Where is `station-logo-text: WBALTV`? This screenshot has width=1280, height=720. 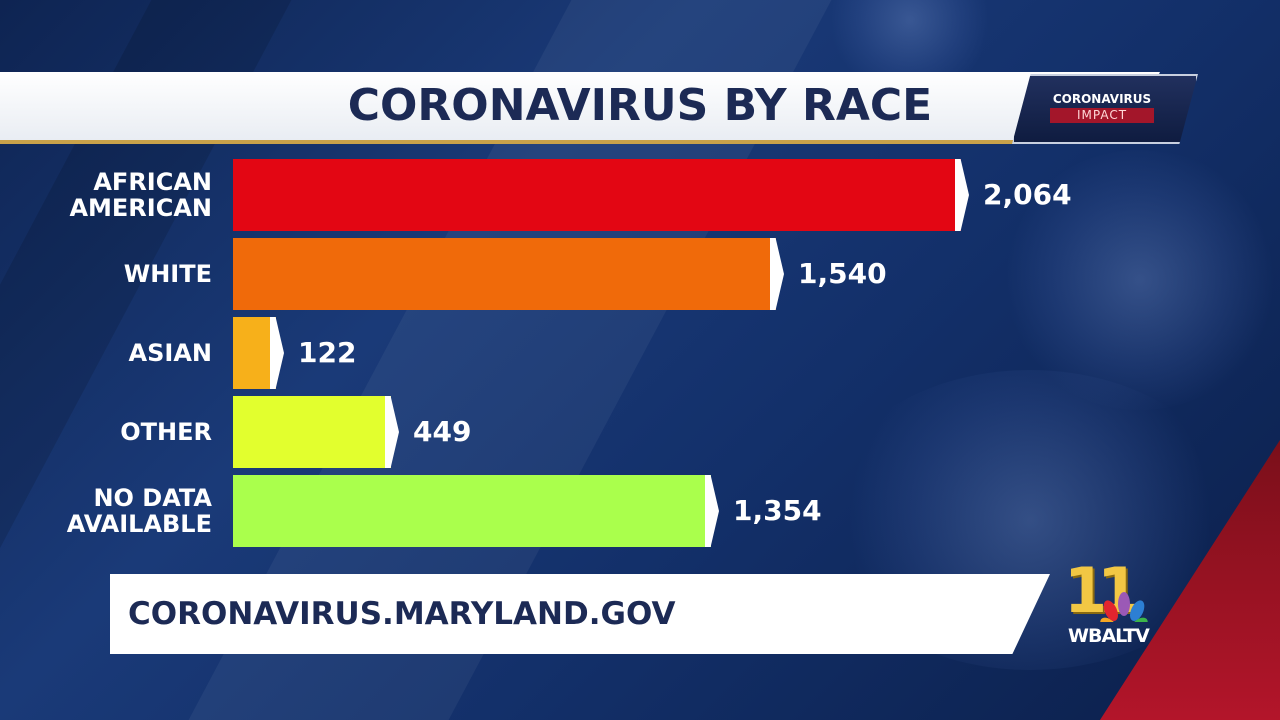 station-logo-text: WBALTV is located at coordinates (1109, 636).